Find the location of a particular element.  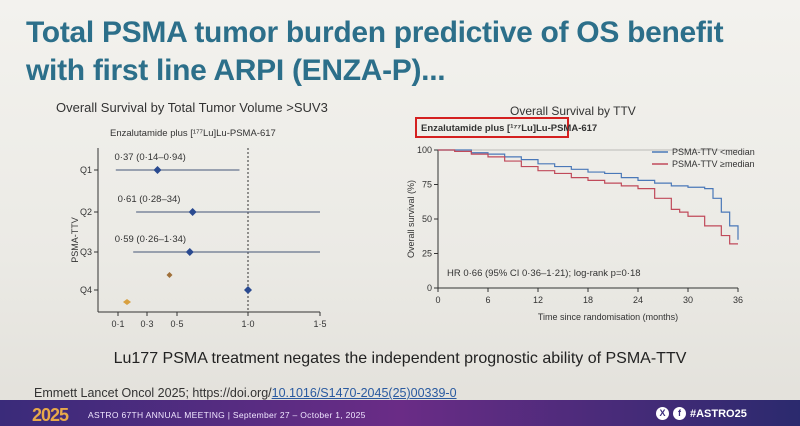

km-x-tick-label: 30 is located at coordinates (688, 300).